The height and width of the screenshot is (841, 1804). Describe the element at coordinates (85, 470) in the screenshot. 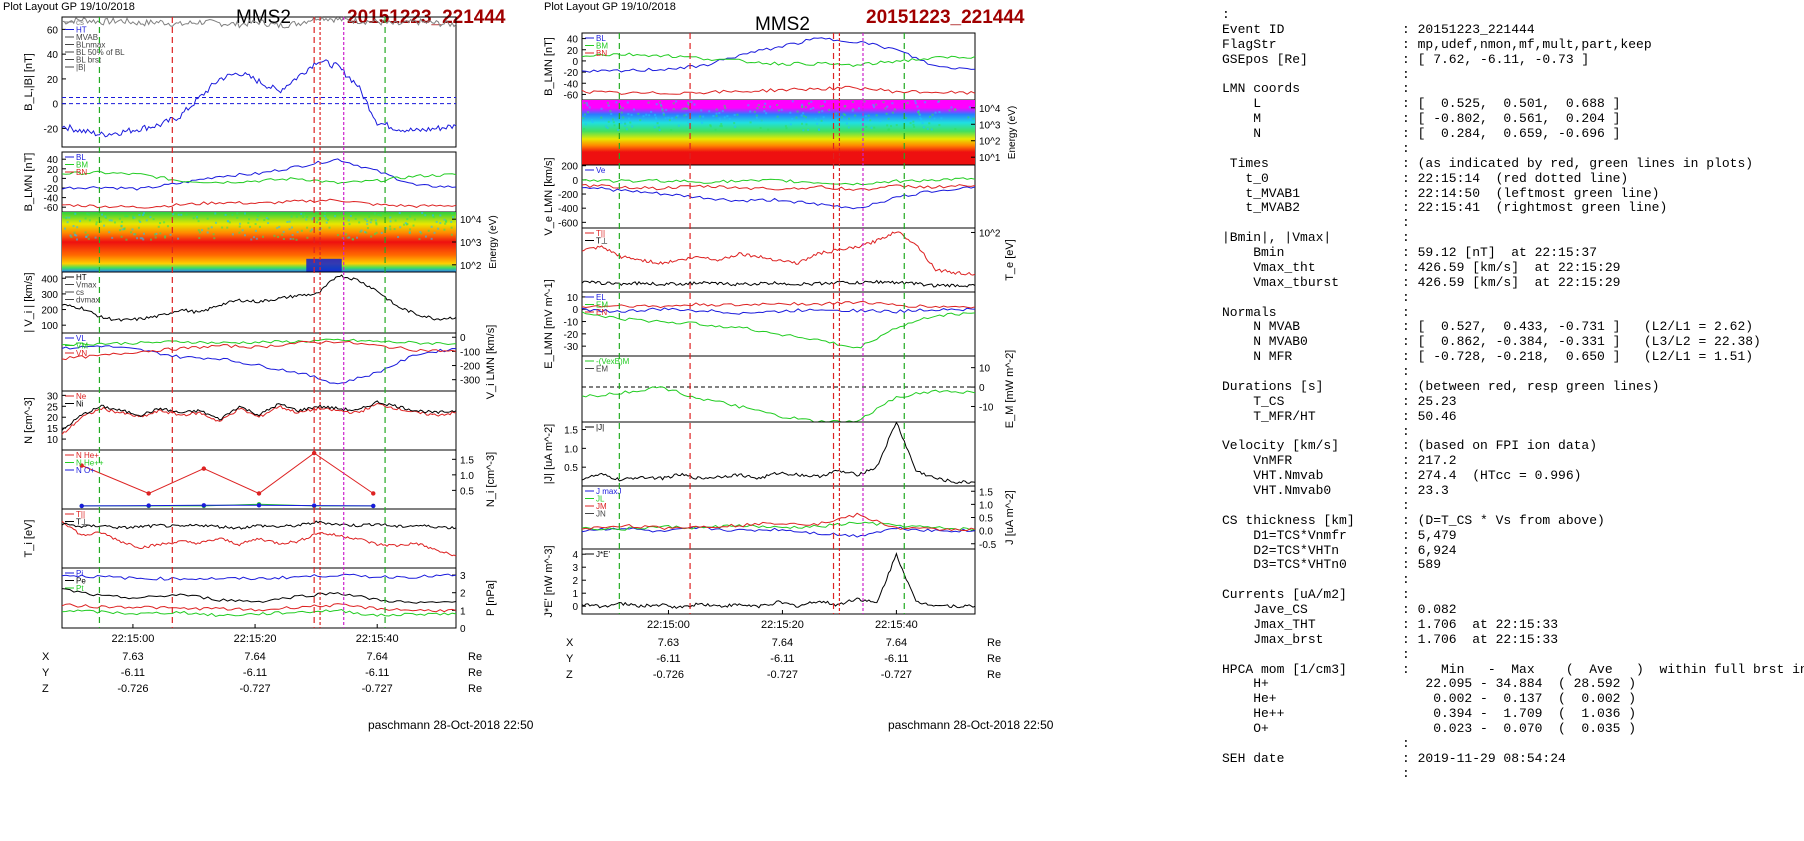

I see `legend-label: N O+` at that location.